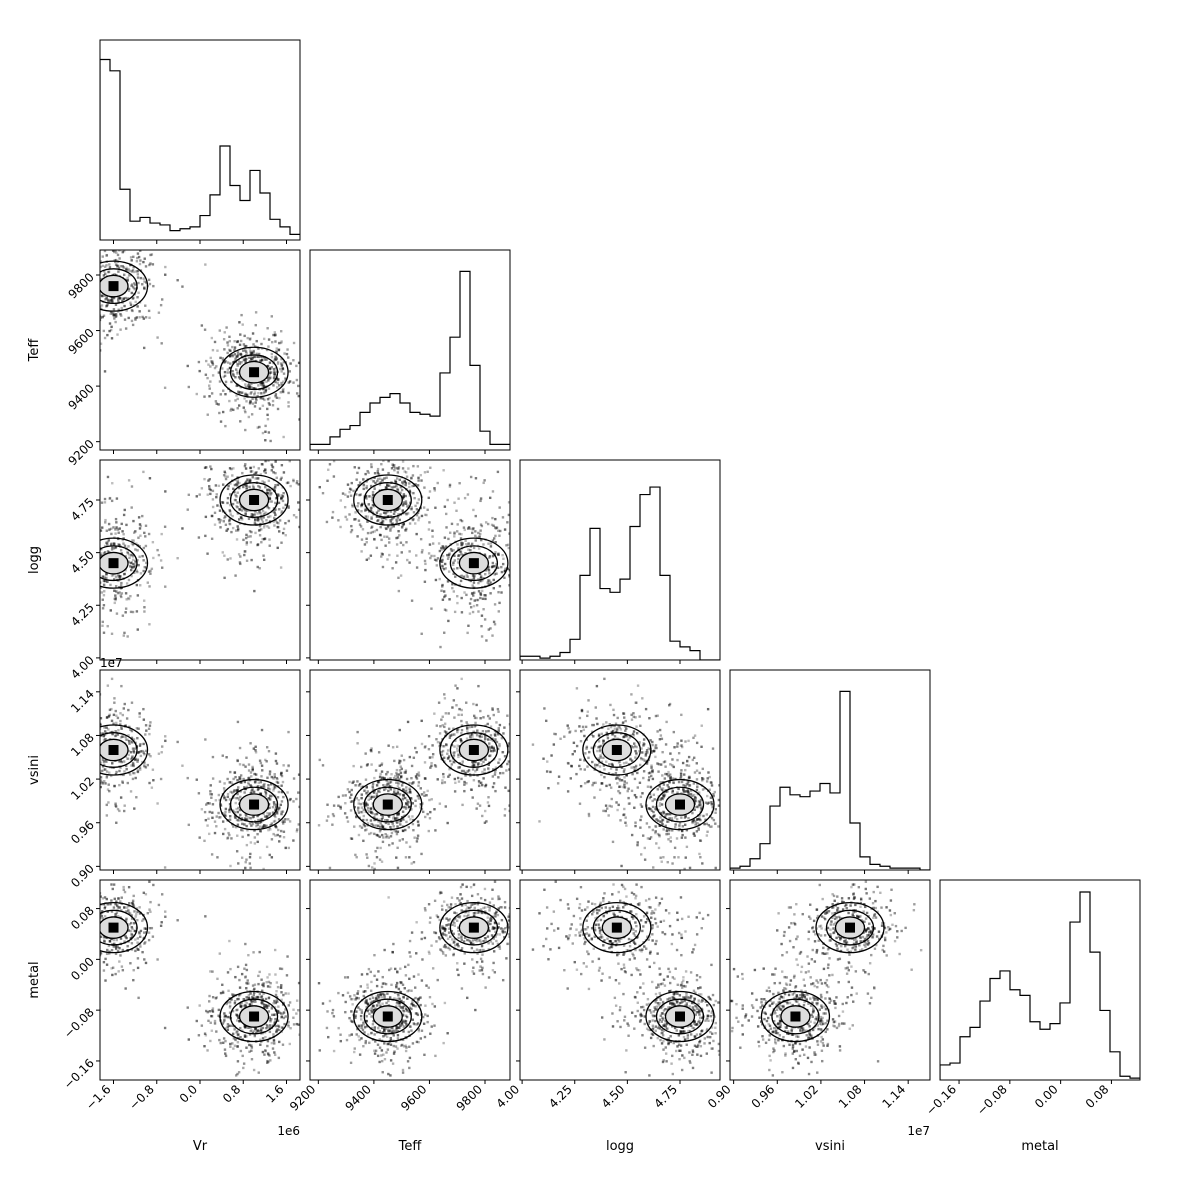 This screenshot has width=1180, height=1180. I want to click on panel-logg-Teff, so click(418, 562).